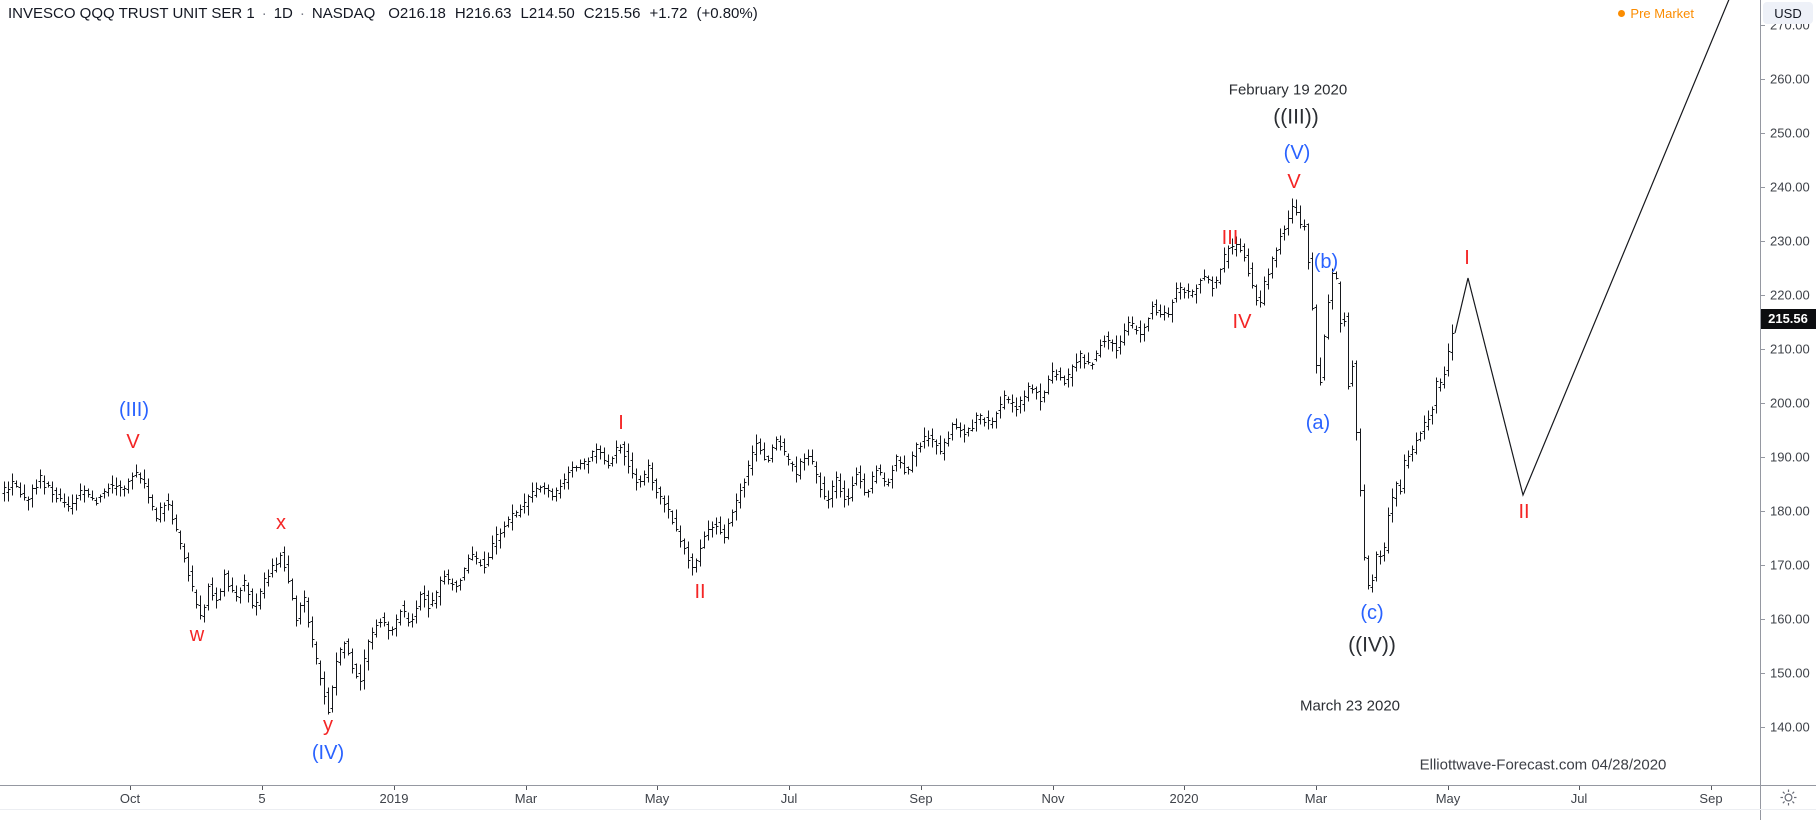  What do you see at coordinates (1296, 117) in the screenshot?
I see `elliott-wave-label: ((III))` at bounding box center [1296, 117].